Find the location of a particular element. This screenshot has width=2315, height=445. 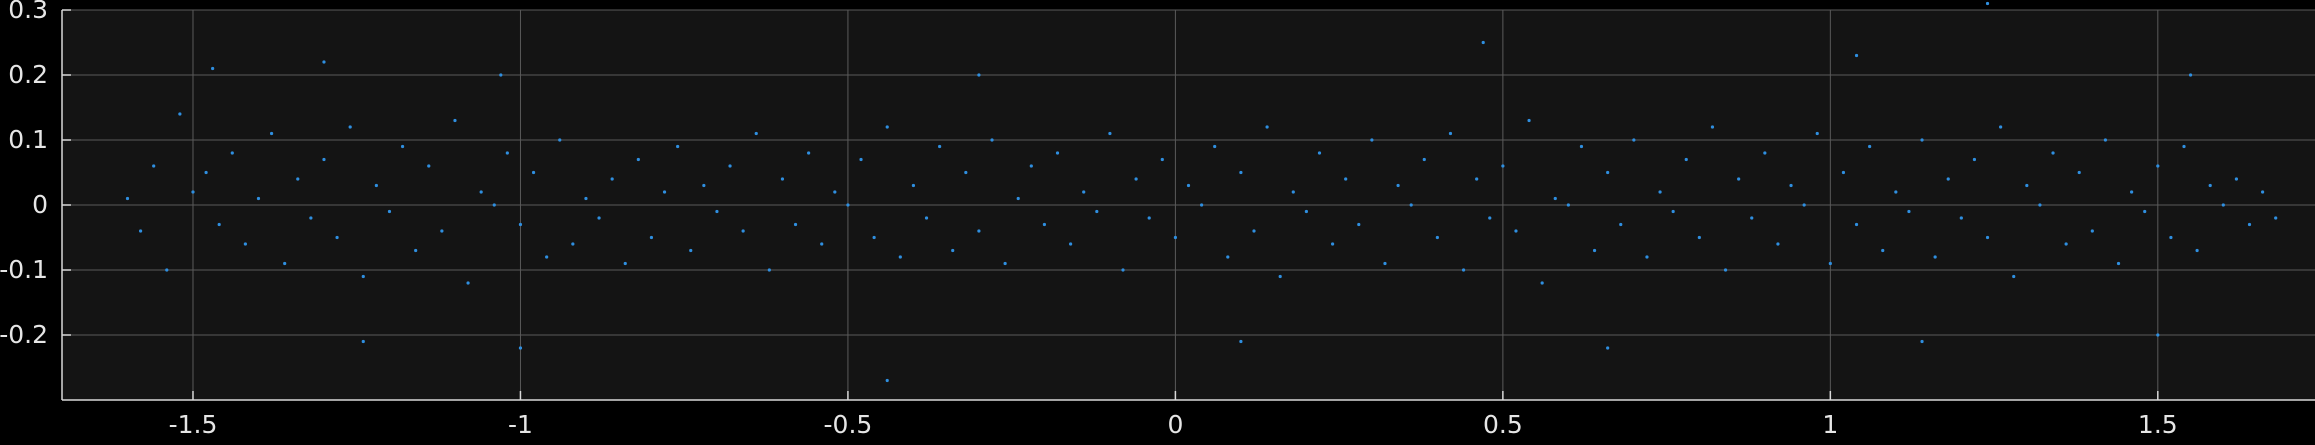

y-tick-label-3: 0 is located at coordinates (40, 204).